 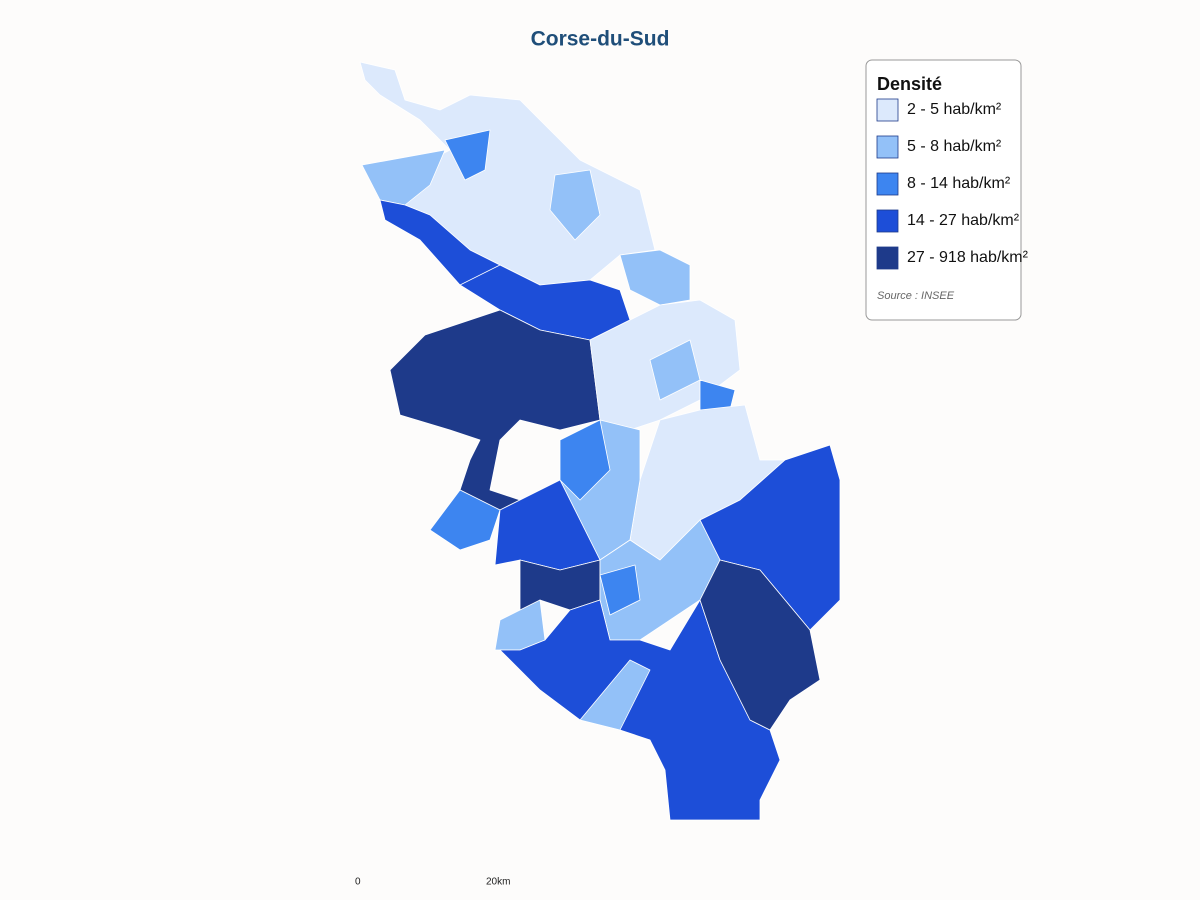 What do you see at coordinates (909, 84) in the screenshot?
I see `legend-title: Densité` at bounding box center [909, 84].